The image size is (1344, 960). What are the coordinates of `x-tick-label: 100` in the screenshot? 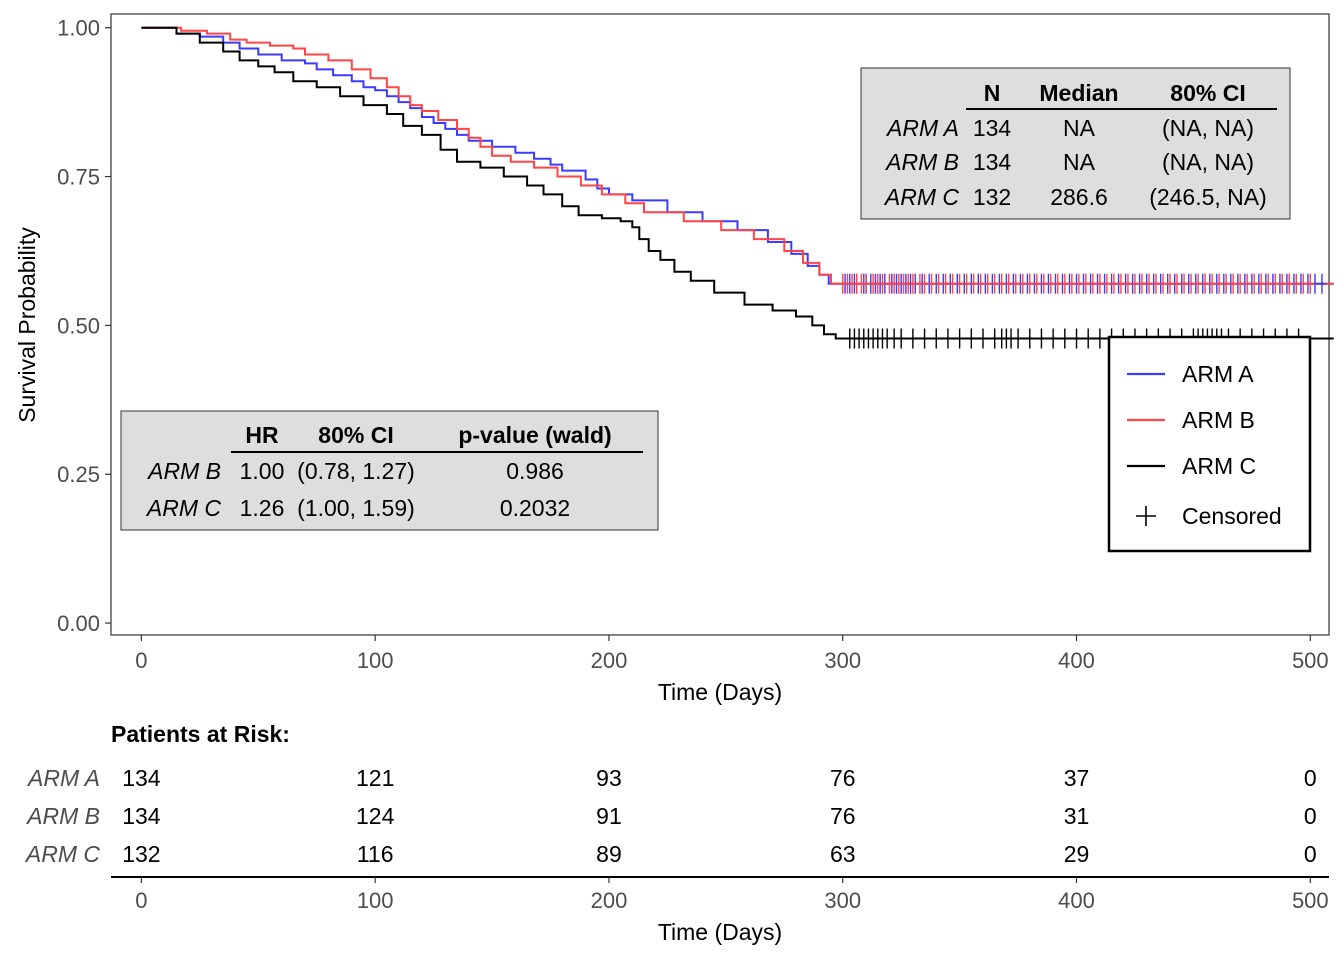 It's located at (375, 660).